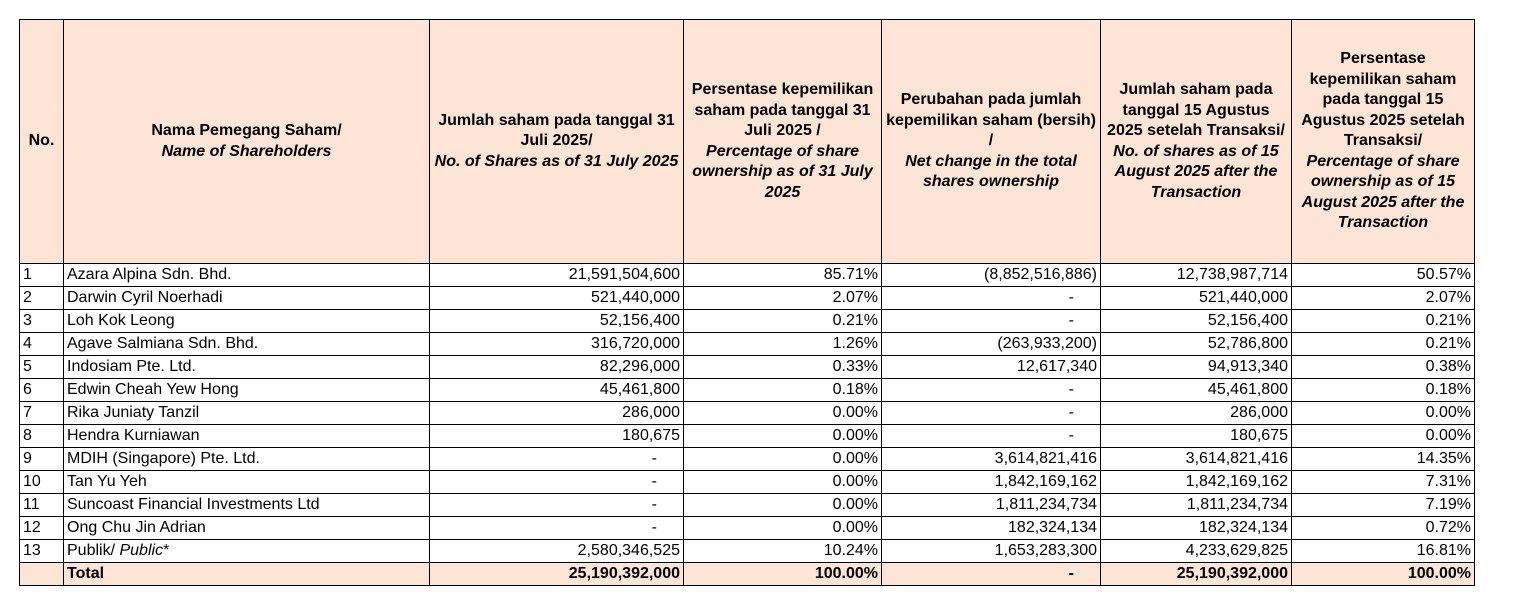  Describe the element at coordinates (556, 574) in the screenshot. I see `total-shares-jul: 25,190,392,000` at that location.